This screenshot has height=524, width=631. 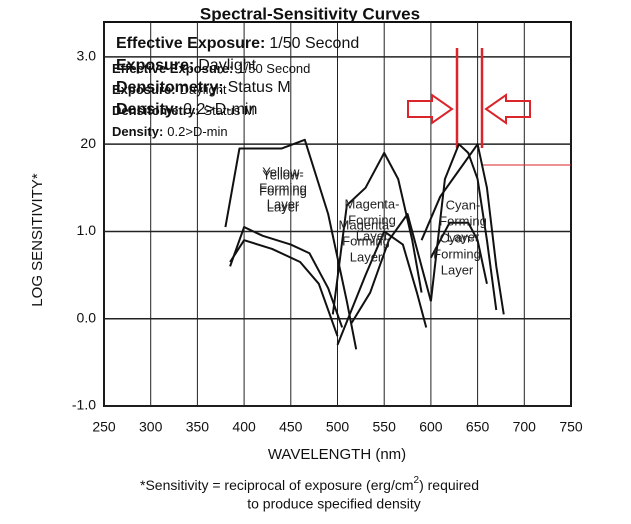 I want to click on x-tick-label: 350, so click(x=198, y=427).